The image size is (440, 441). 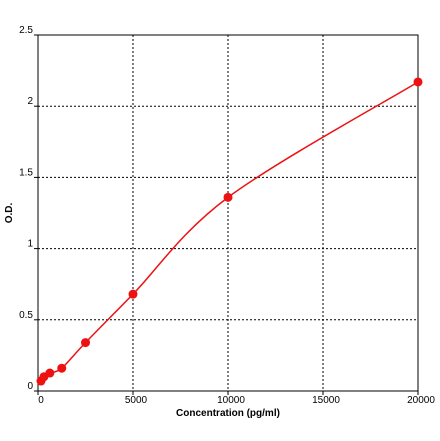 I want to click on x-tick-label: 0, so click(x=41, y=400).